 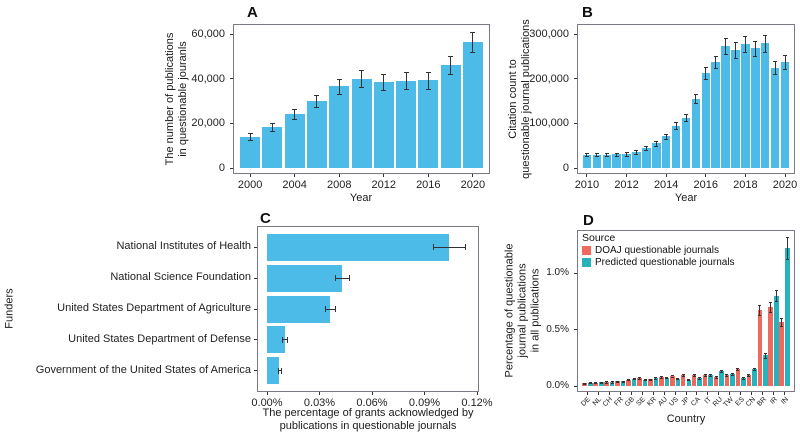 What do you see at coordinates (549, 123) in the screenshot?
I see `y-tick-label: 100,000` at bounding box center [549, 123].